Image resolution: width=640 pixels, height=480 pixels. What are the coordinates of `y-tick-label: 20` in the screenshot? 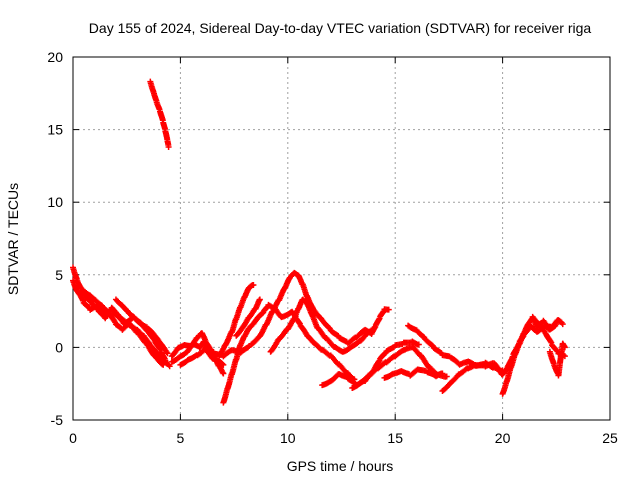 It's located at (55, 57).